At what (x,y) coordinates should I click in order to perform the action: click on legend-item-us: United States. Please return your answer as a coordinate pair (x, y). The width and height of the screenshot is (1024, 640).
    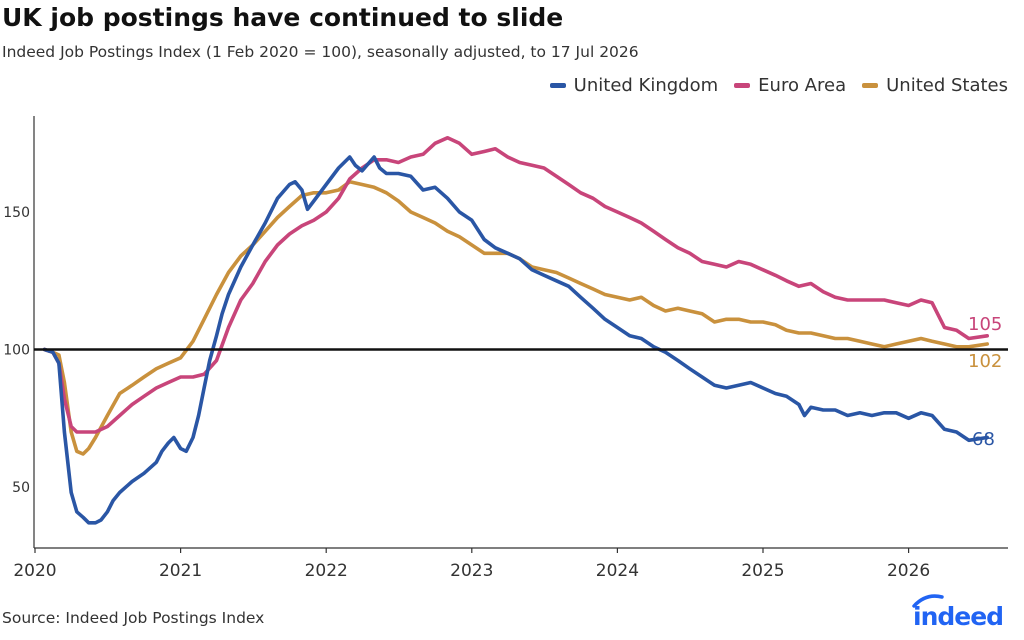
    Looking at the image, I should click on (935, 85).